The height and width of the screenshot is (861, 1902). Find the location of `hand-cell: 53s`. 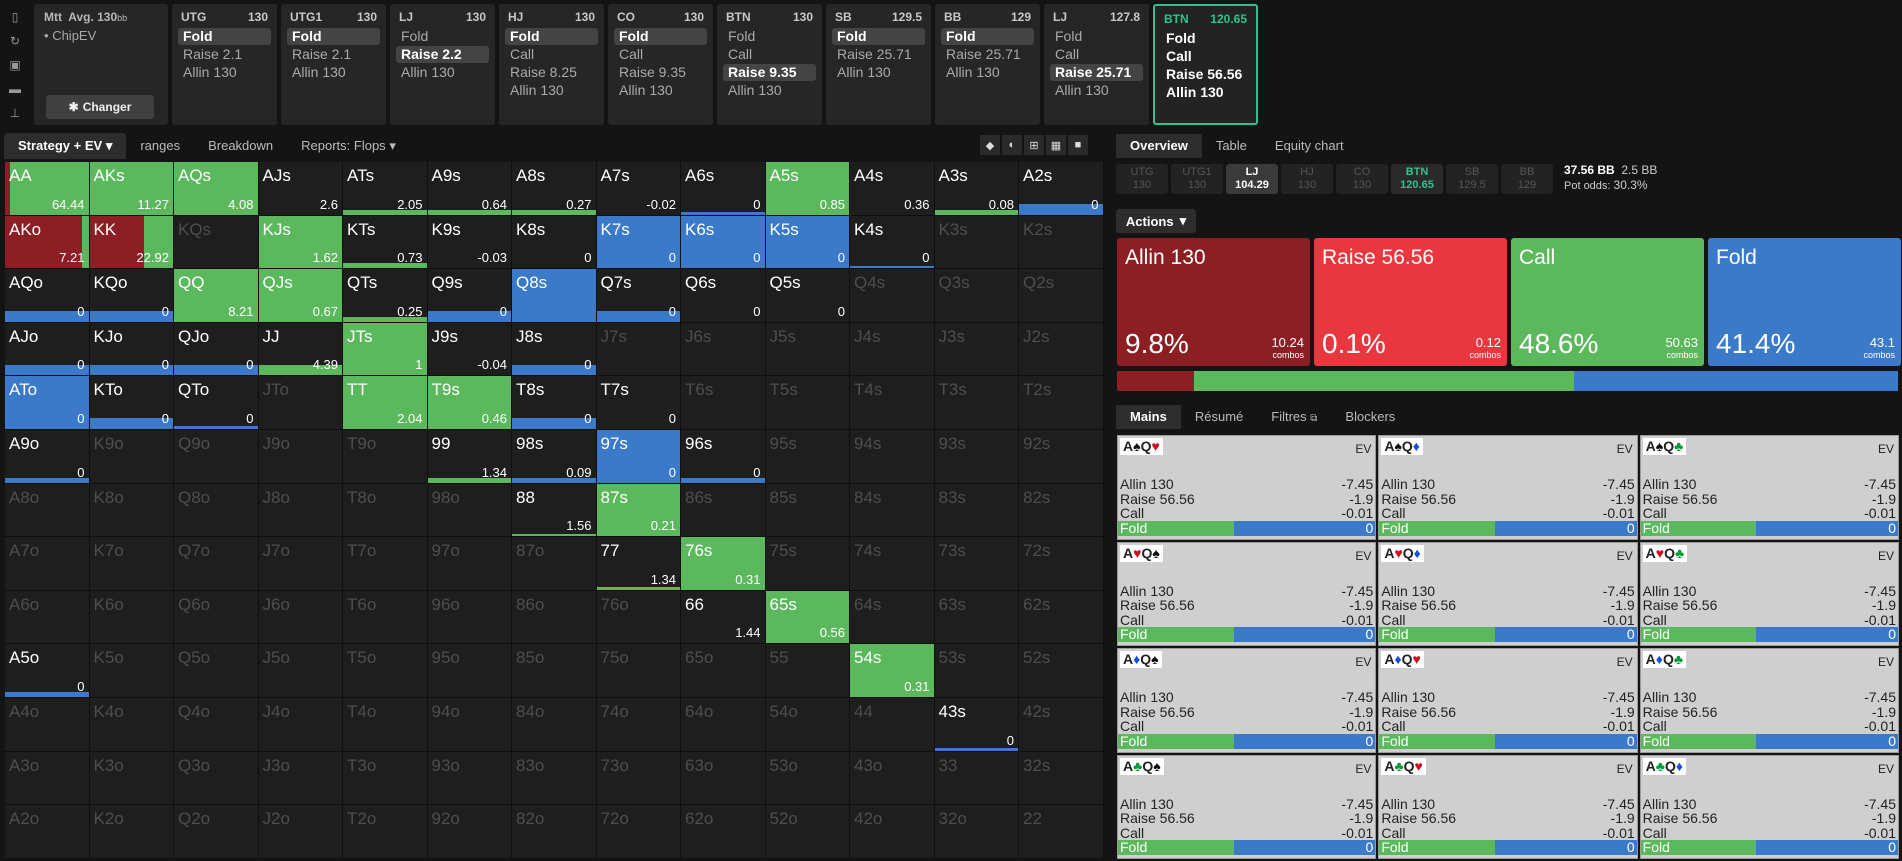

hand-cell: 53s is located at coordinates (976, 671).